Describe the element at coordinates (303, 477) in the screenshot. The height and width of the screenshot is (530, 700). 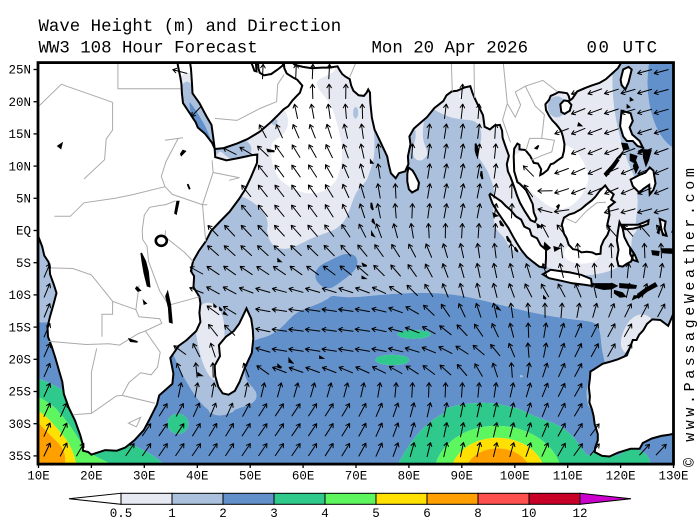
I see `svg-text: 60E` at that location.